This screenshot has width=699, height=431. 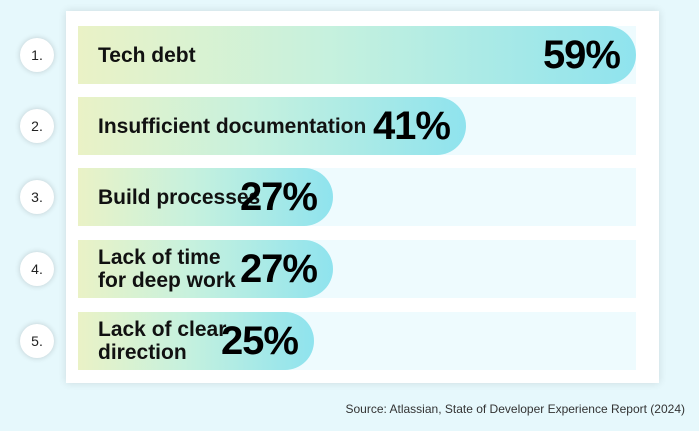 What do you see at coordinates (37, 269) in the screenshot?
I see `rank-badge: 4.` at bounding box center [37, 269].